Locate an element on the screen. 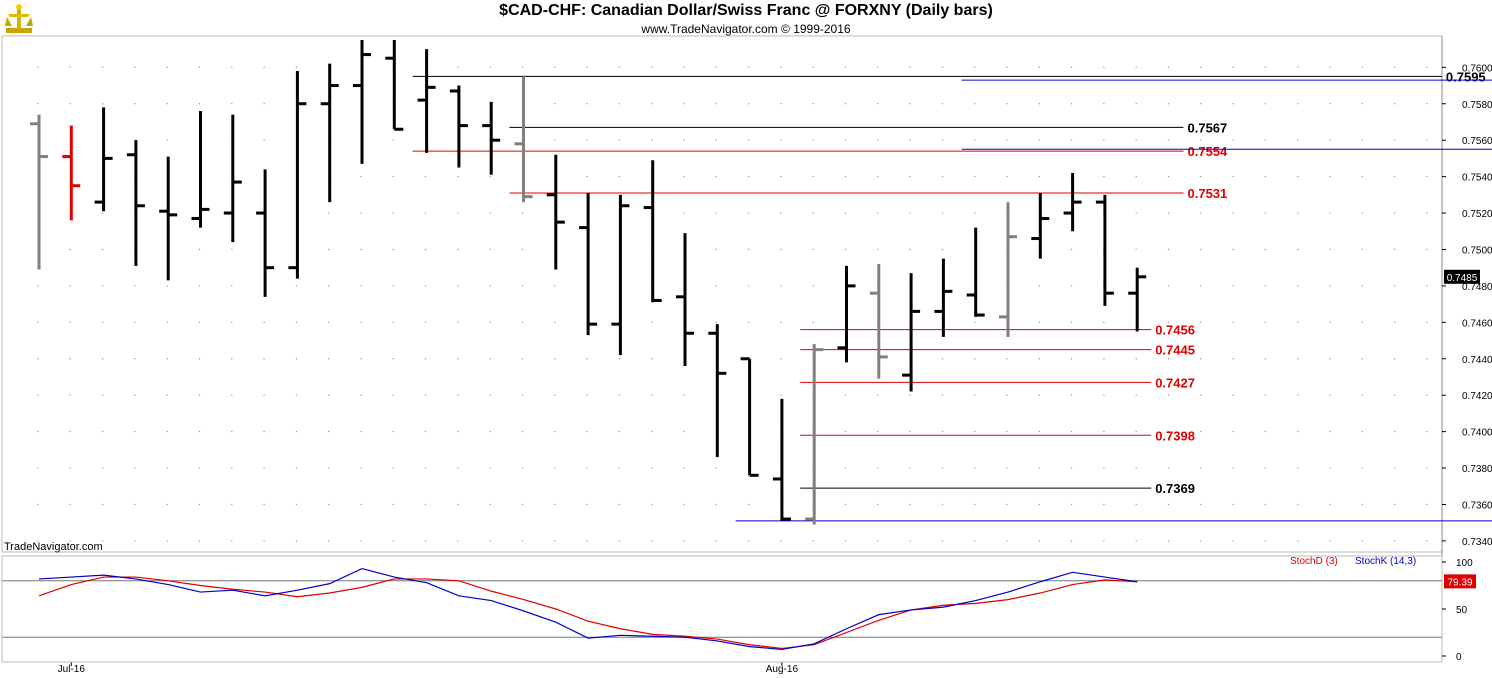 The height and width of the screenshot is (678, 1492). level-label-0.7456: 0.7456 is located at coordinates (1175, 330).